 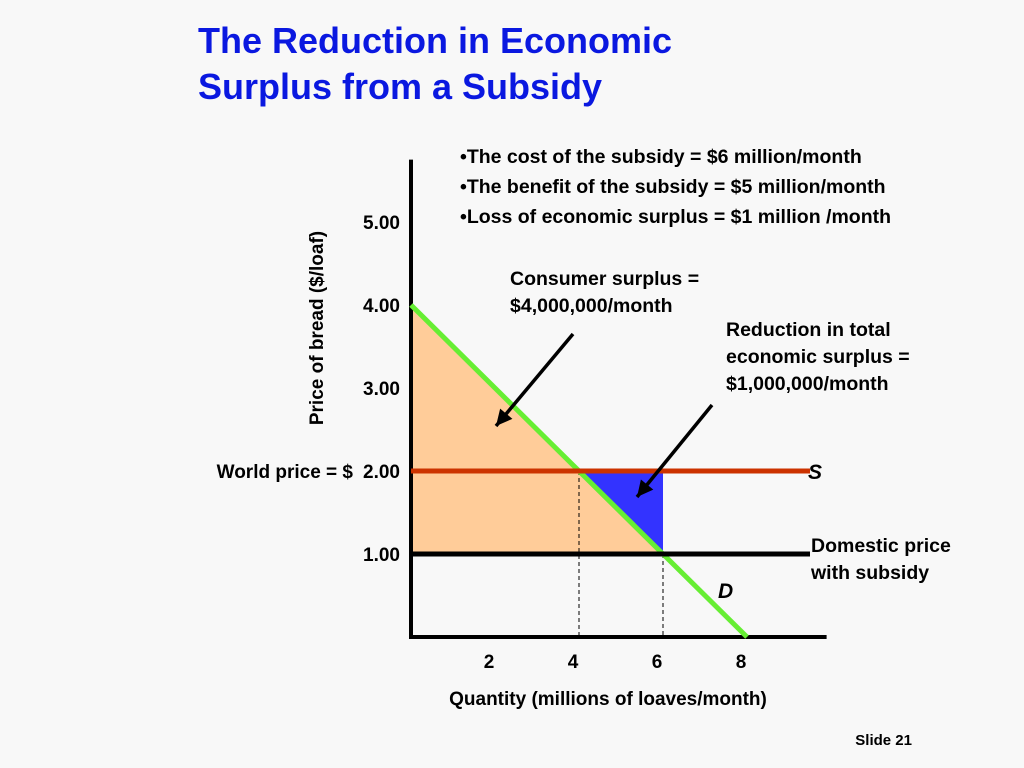 What do you see at coordinates (504, 417) in the screenshot?
I see `consumer-surplus-arrow-head` at bounding box center [504, 417].